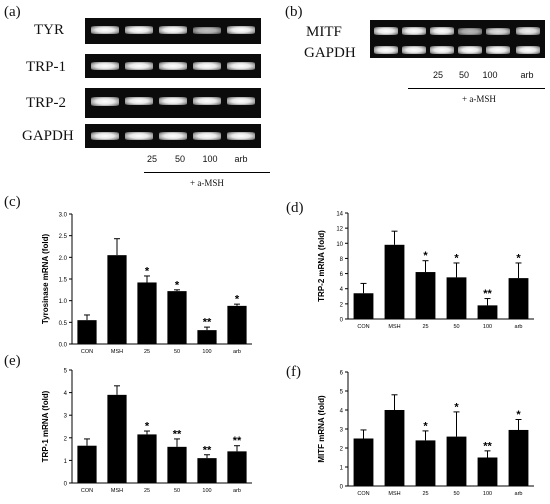 Image resolution: width=550 pixels, height=504 pixels. I want to click on panel-f-letter: (f), so click(293, 372).